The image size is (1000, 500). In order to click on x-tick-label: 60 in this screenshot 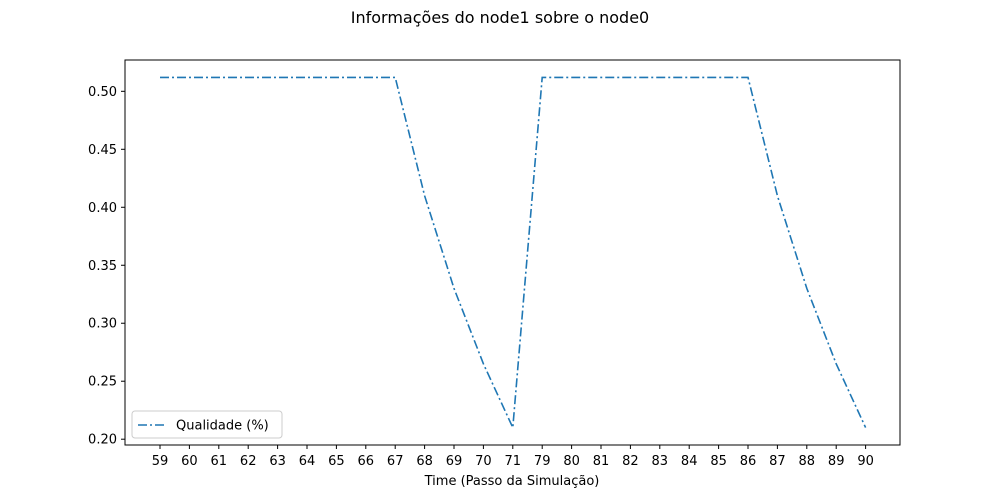, I will do `click(189, 461)`.